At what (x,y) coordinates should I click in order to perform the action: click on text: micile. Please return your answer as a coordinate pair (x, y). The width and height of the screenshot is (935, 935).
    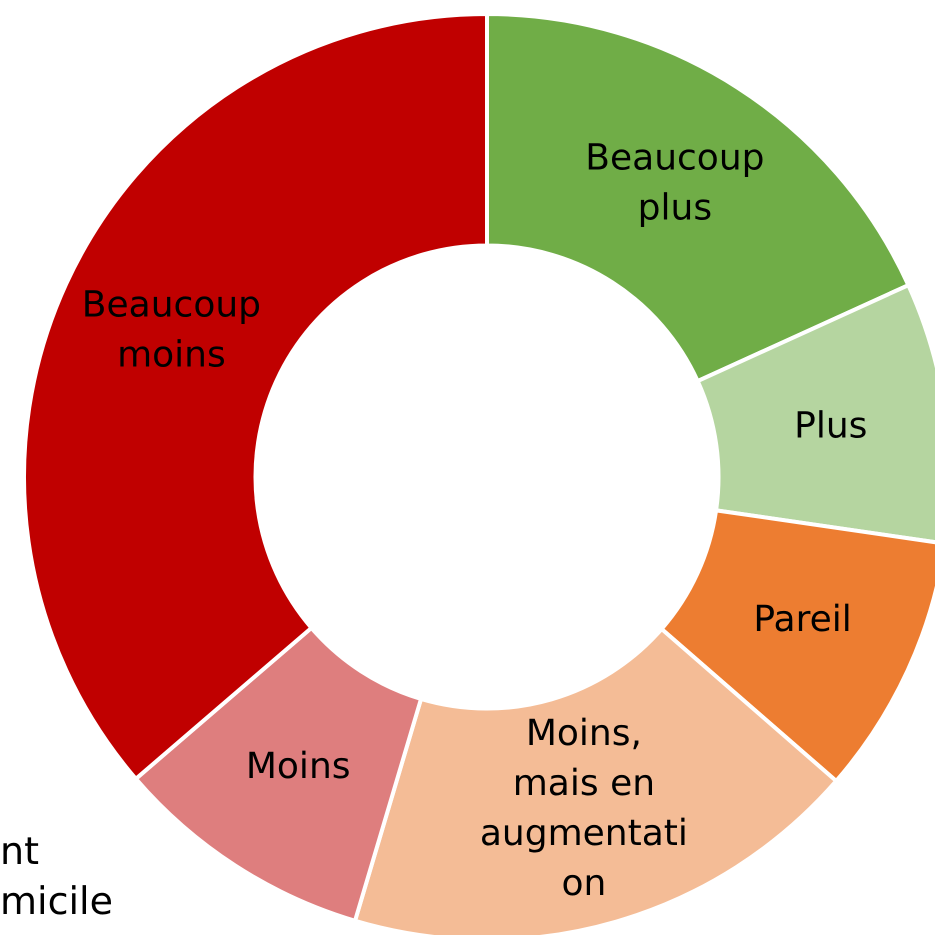
    Looking at the image, I should click on (56, 901).